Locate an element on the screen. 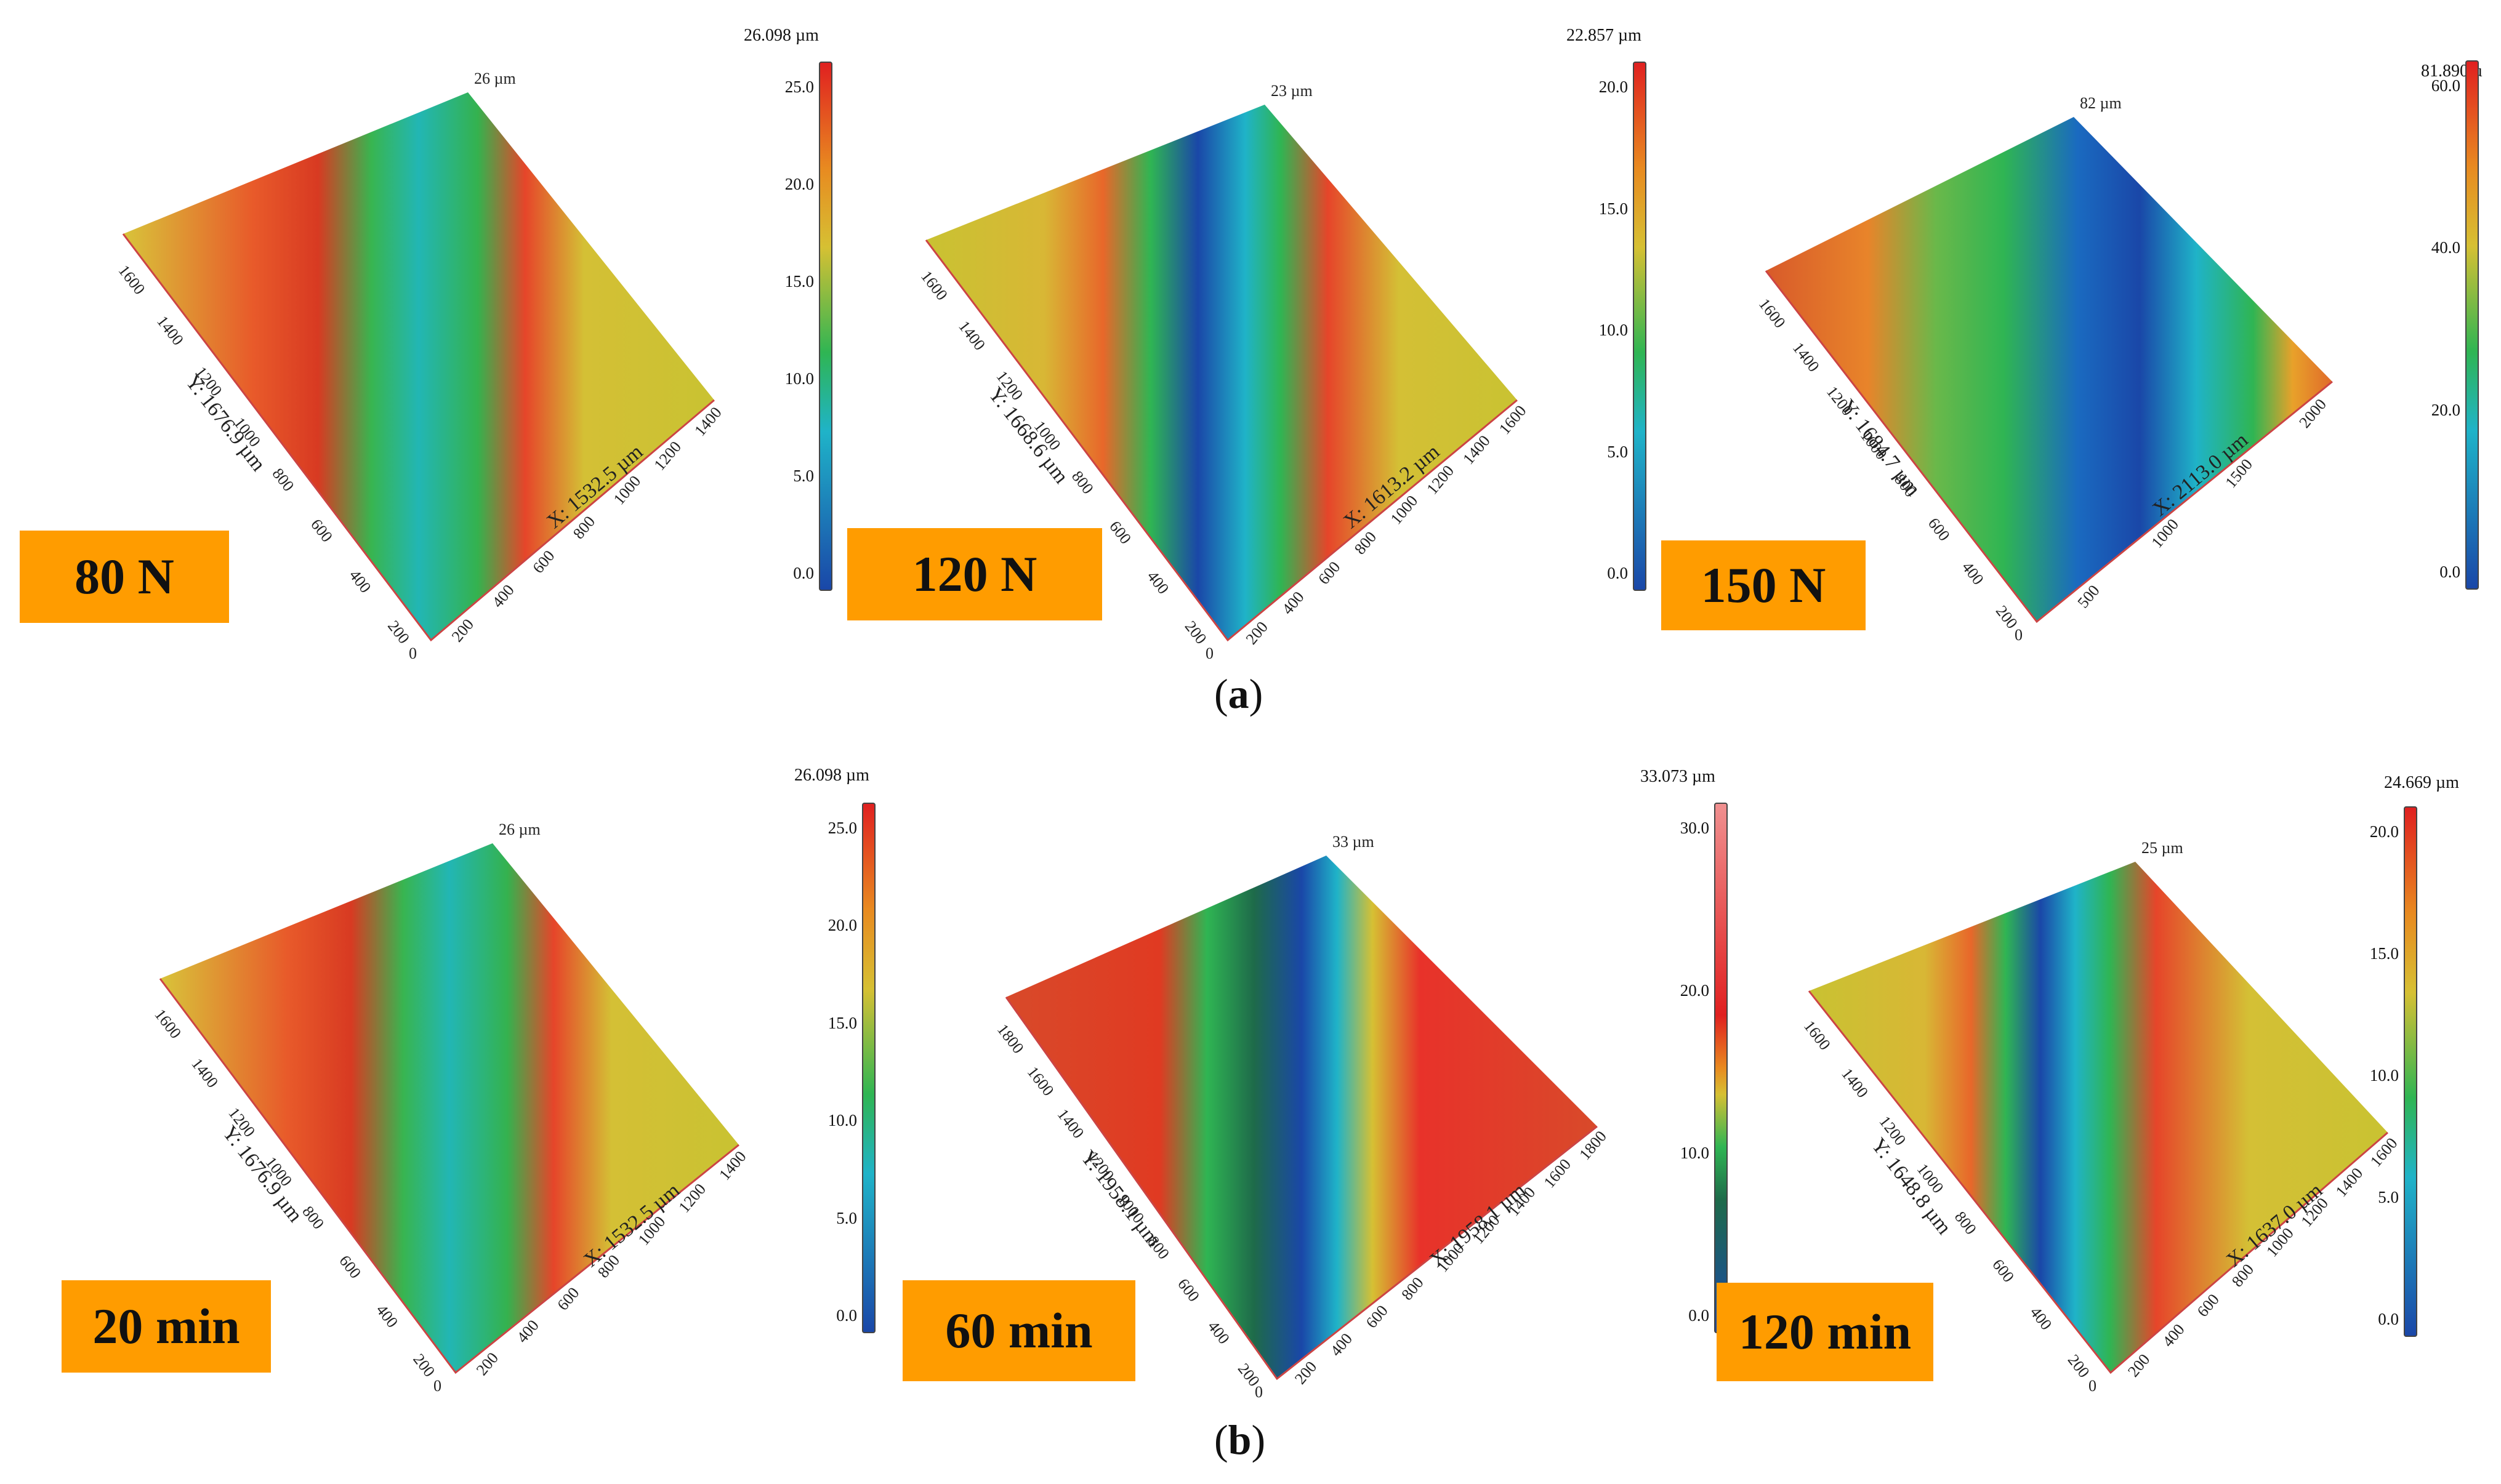  colorbar-tick-label: 30.0 is located at coordinates (1694, 828).